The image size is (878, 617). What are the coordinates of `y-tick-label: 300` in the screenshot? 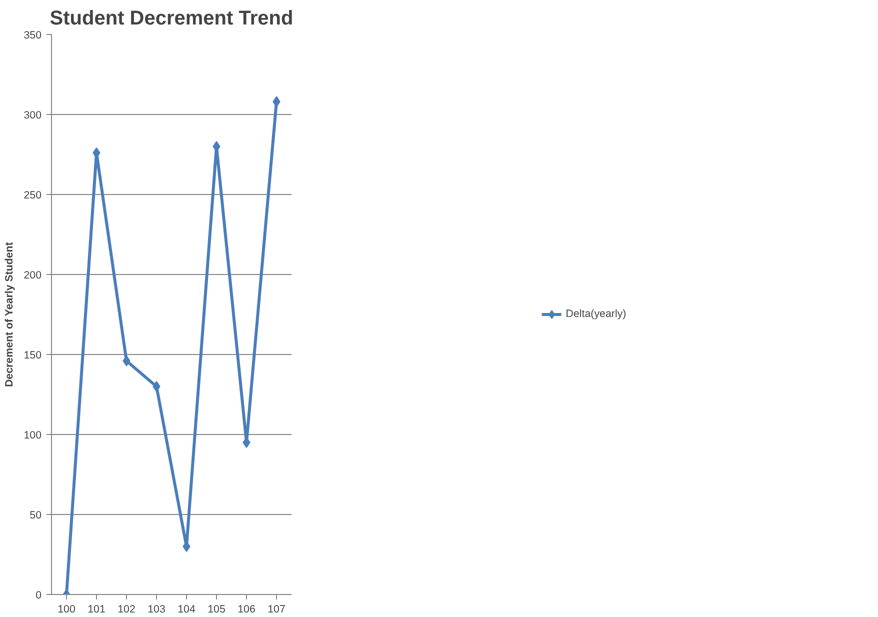 It's located at (33, 116).